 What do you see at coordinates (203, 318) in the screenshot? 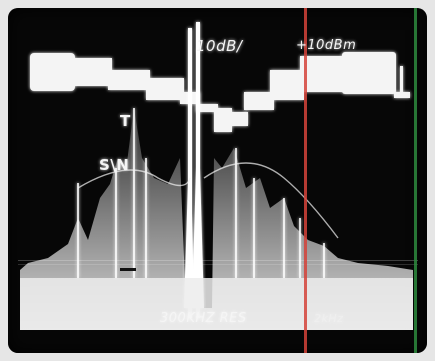
I see `bandwidth-label: 300KHZ RES` at bounding box center [203, 318].